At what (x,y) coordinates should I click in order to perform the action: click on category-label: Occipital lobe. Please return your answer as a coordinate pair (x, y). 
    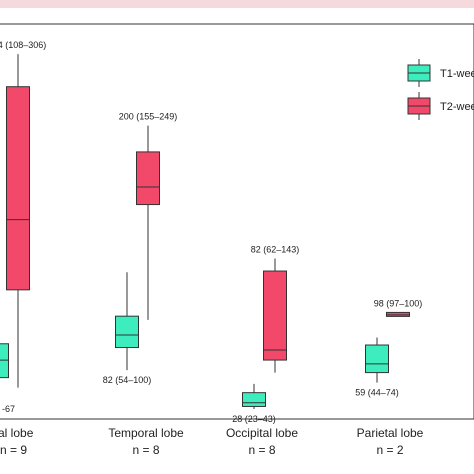
    Looking at the image, I should click on (262, 433).